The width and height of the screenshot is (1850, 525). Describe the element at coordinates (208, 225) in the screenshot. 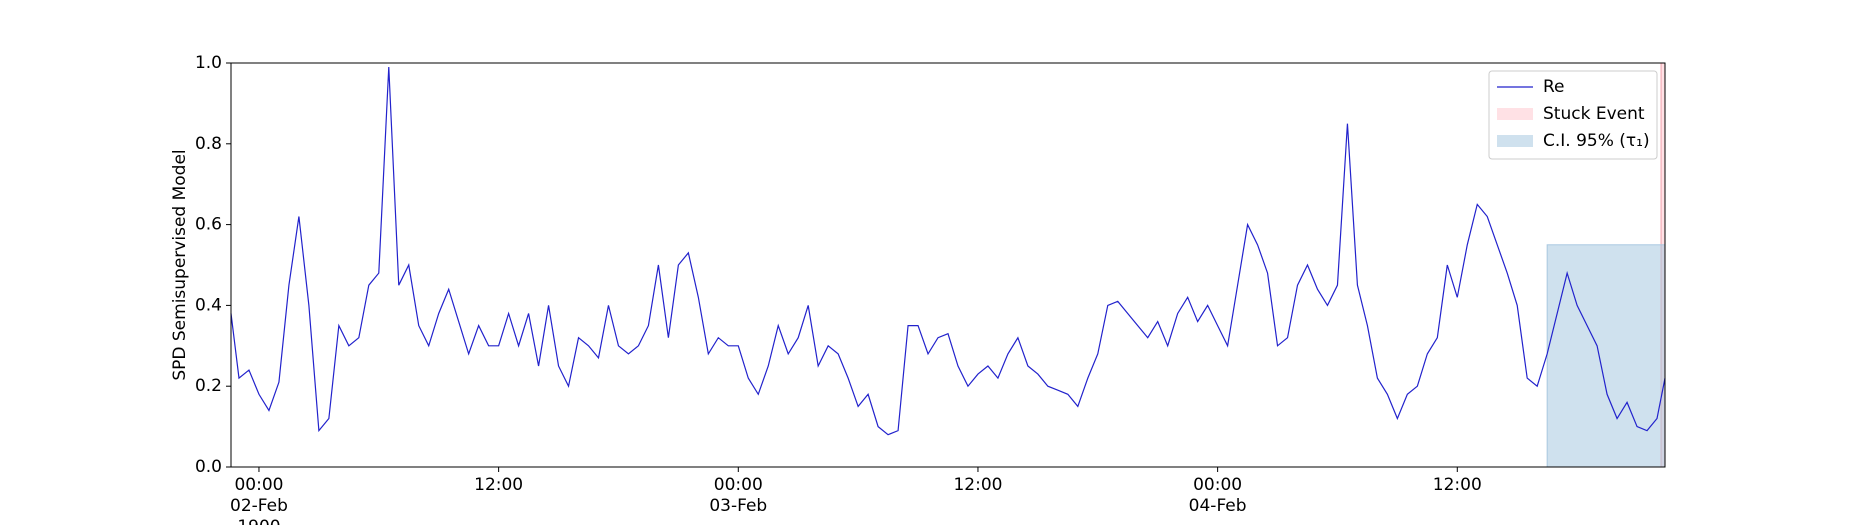

I see `y-tick-label: 0.6` at that location.